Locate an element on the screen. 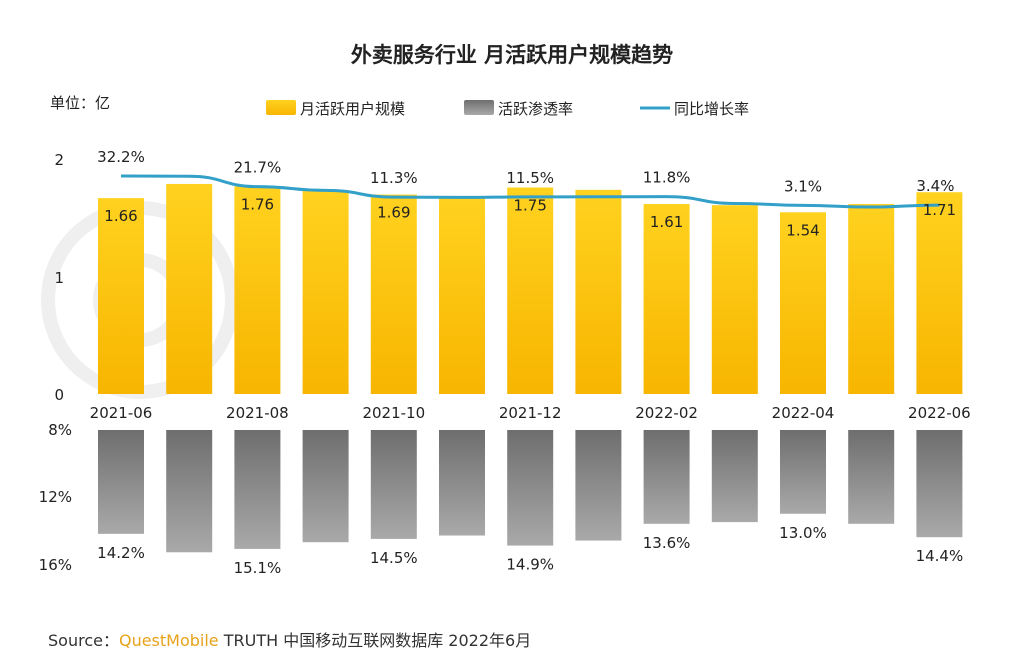 This screenshot has height=666, width=1024. x-tick-2022-04: 2022-04 is located at coordinates (803, 413).